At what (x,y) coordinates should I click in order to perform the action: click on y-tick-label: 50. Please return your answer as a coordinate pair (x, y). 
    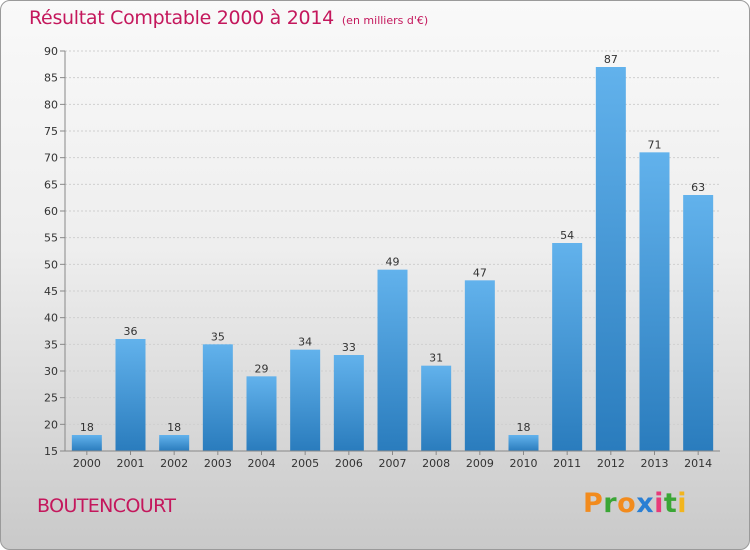
    Looking at the image, I should click on (51, 264).